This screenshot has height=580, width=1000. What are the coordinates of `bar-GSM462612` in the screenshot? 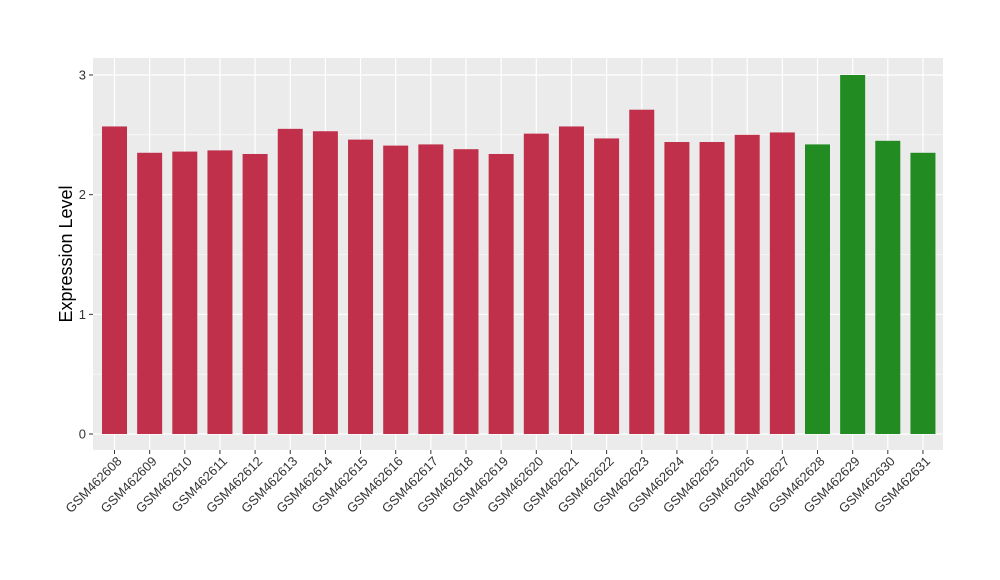 It's located at (255, 294).